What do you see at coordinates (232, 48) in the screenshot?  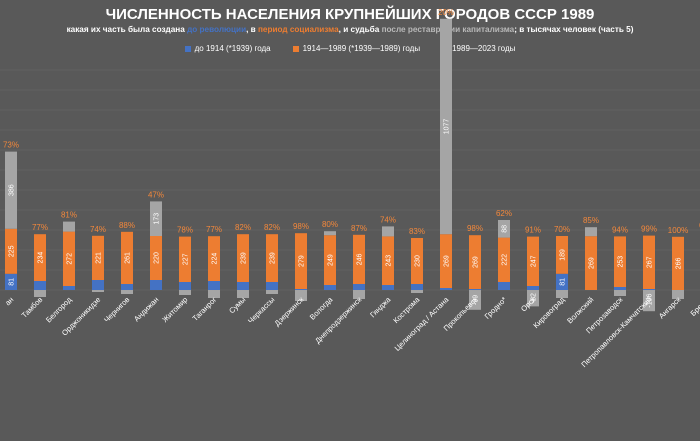 I see `legend-label-pre: до 1914 (*1939) года` at bounding box center [232, 48].